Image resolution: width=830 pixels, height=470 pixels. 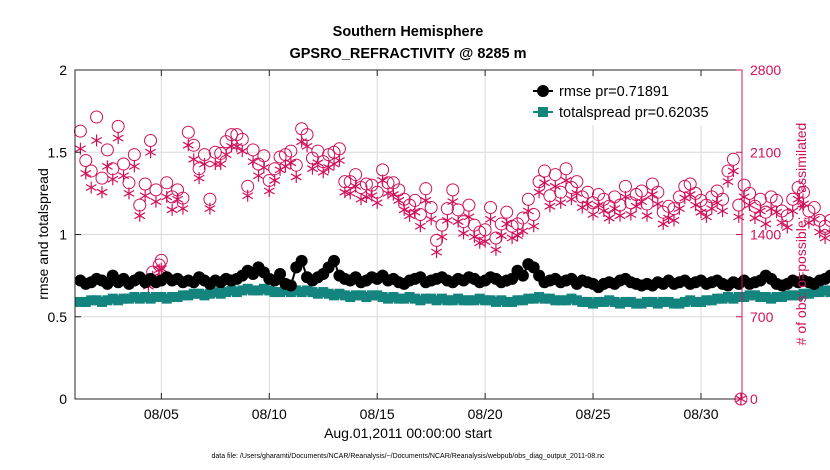 I want to click on y2-axis-ticks: 0 700 1400 2100 2800, so click(x=758, y=234).